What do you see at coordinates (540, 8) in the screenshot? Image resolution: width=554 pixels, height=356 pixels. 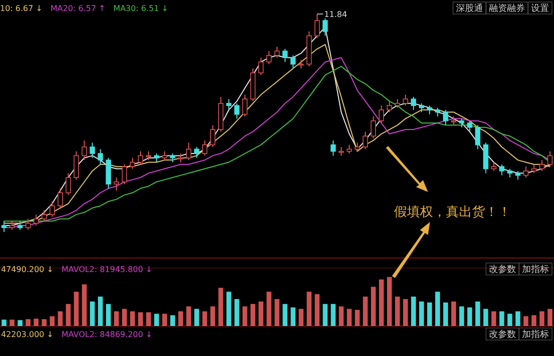 I see `annotation: 设置` at bounding box center [540, 8].